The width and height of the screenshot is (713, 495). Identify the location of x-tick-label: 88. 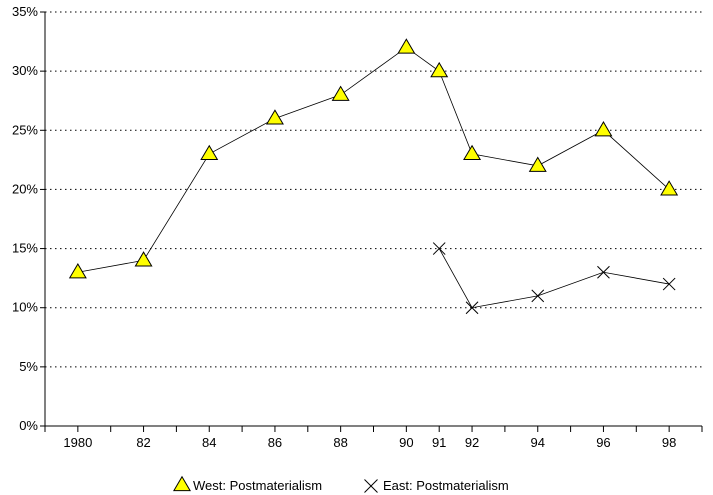
(340, 442).